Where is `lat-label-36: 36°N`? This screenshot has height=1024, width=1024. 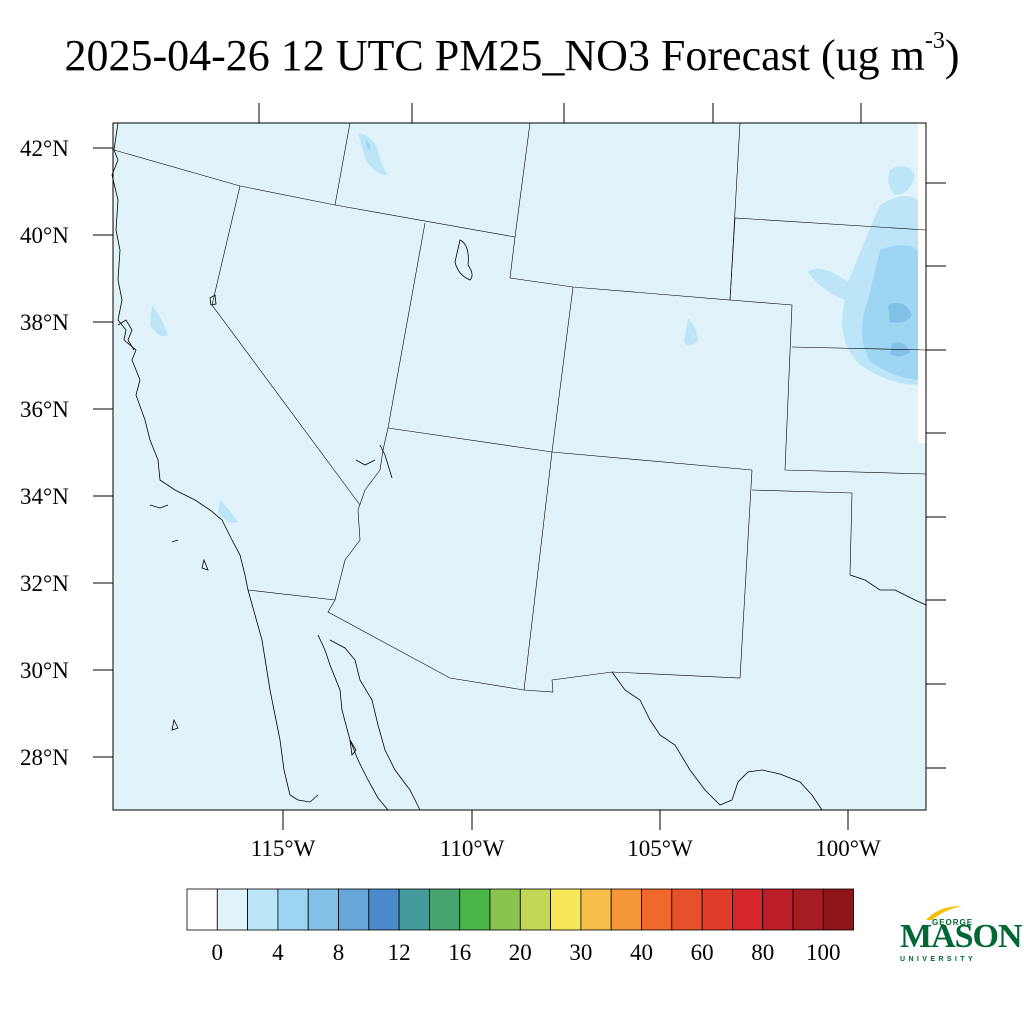
lat-label-36: 36°N is located at coordinates (44, 409).